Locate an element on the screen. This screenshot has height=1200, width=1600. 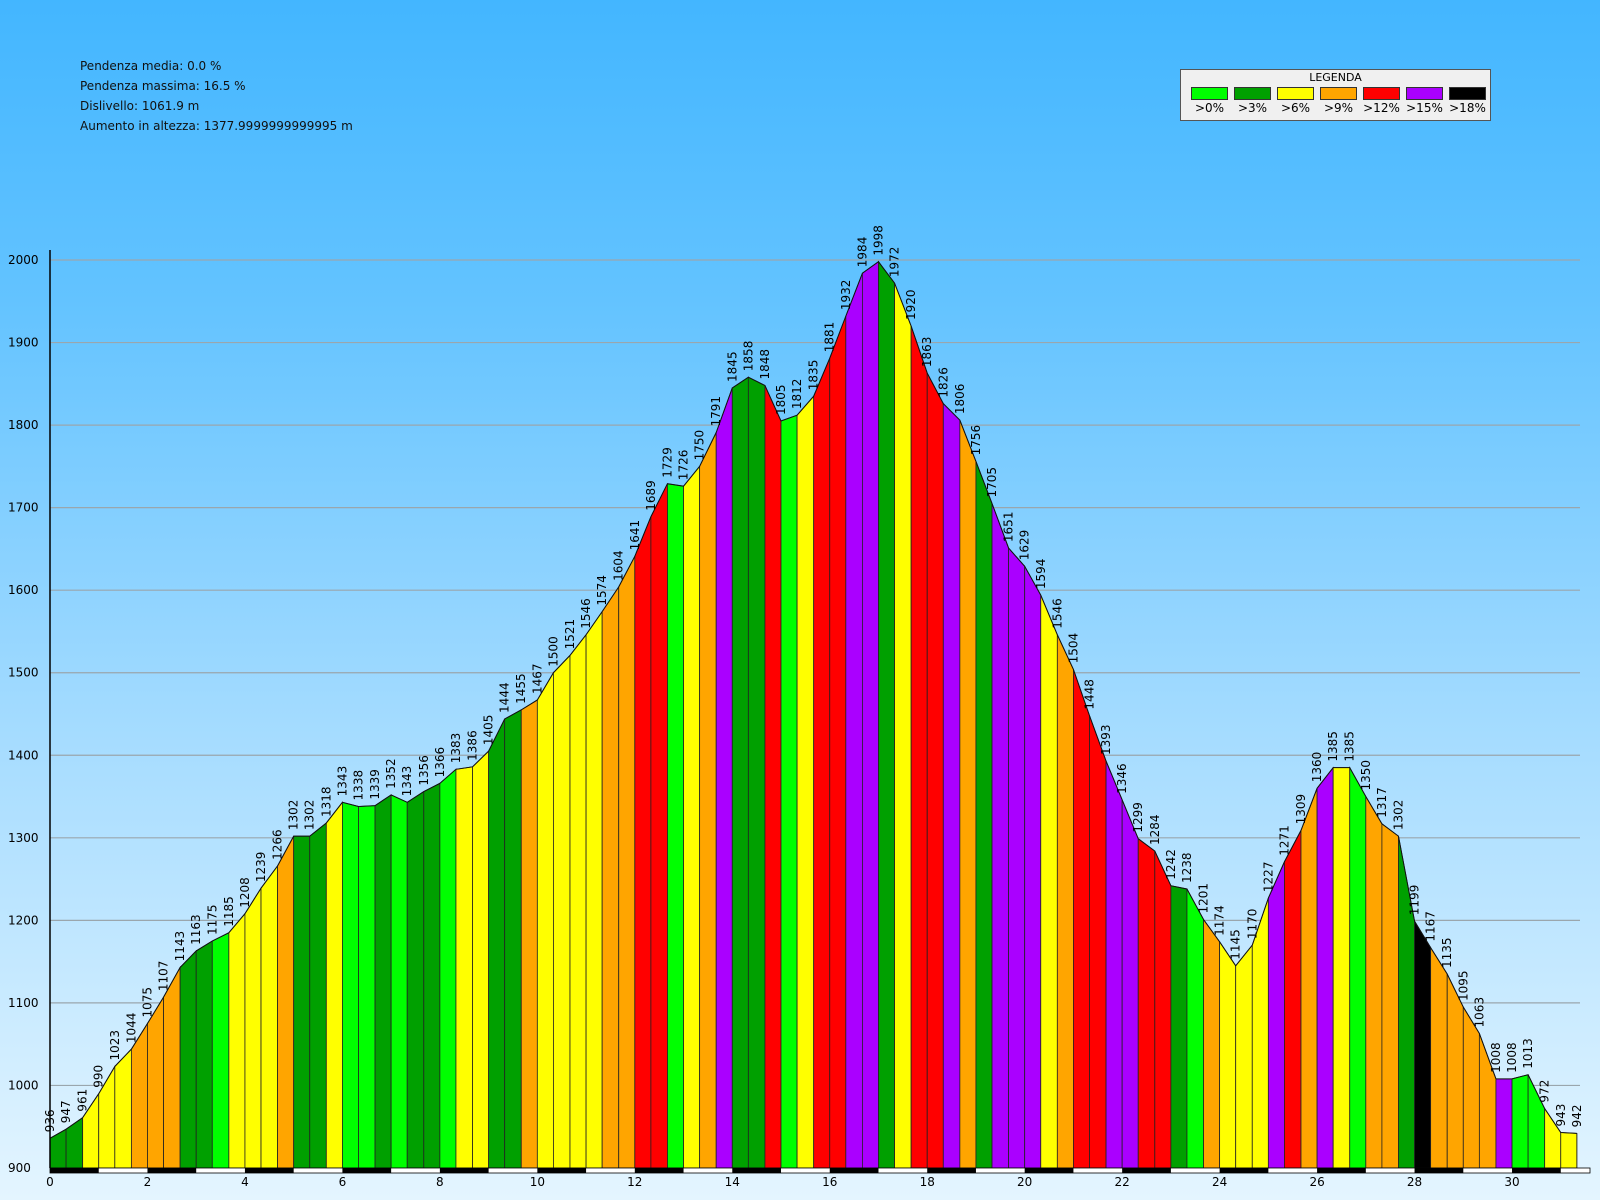
y-tick-label: 1800 is located at coordinates (23, 425).